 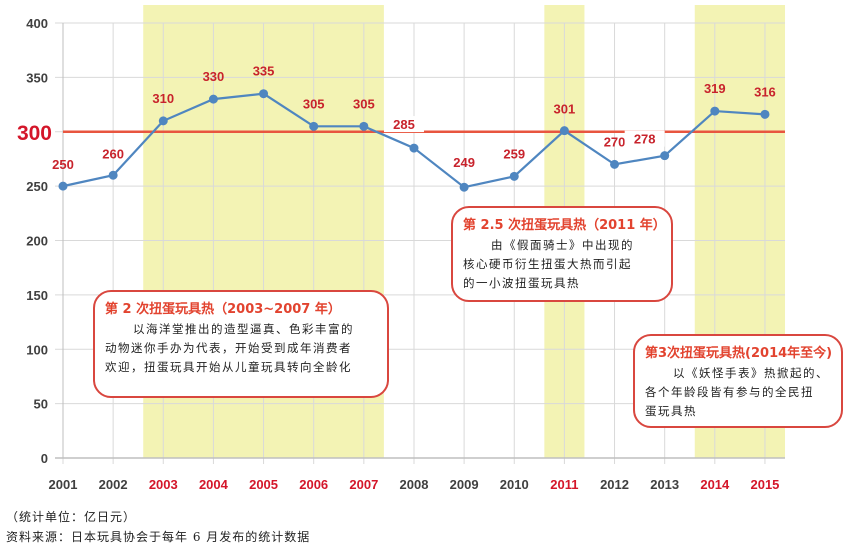 What do you see at coordinates (565, 109) in the screenshot?
I see `value-label: 301` at bounding box center [565, 109].